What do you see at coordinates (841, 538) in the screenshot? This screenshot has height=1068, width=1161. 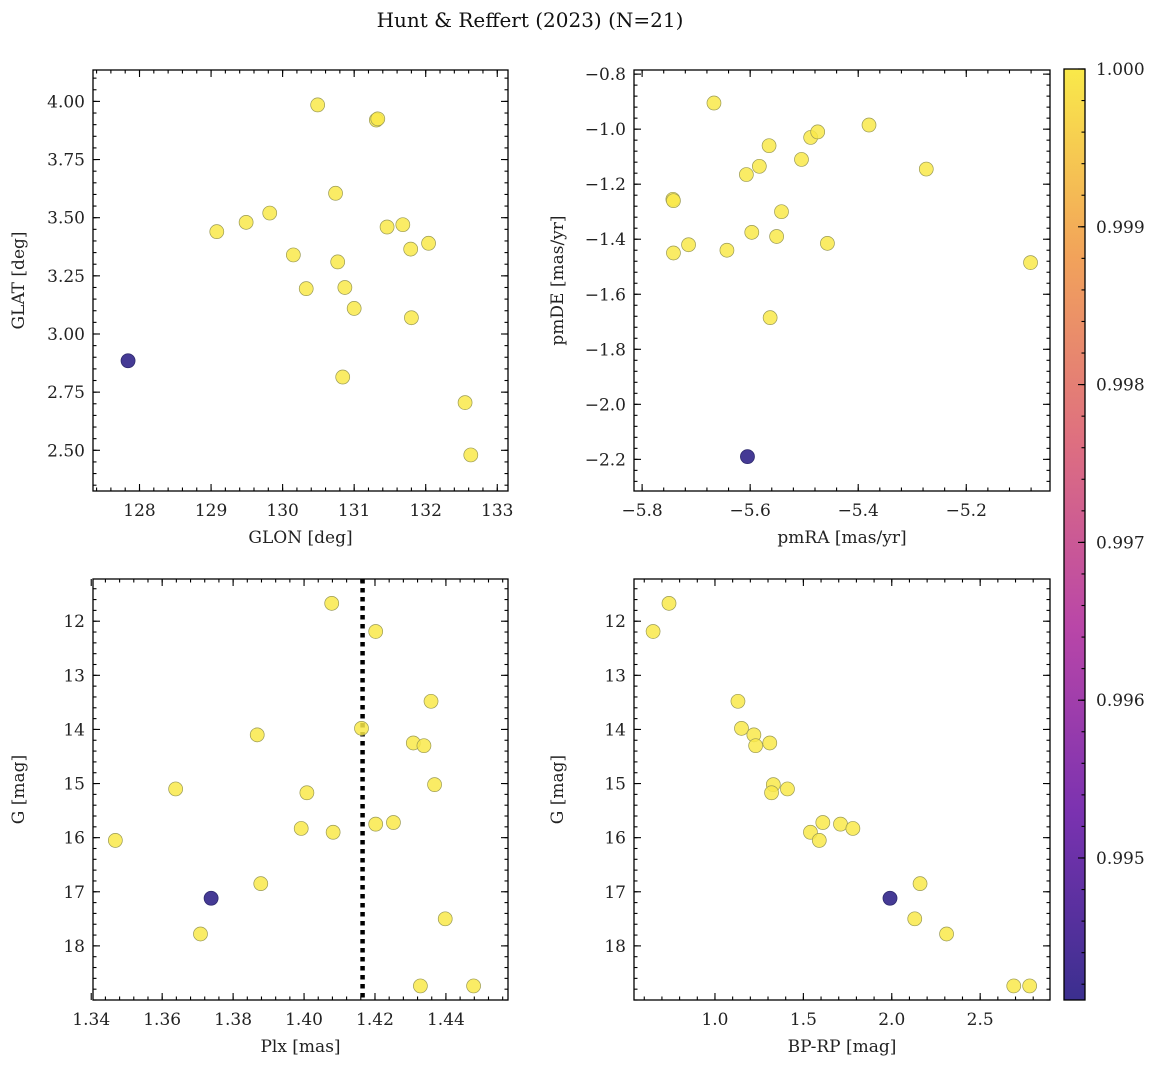 I see `x-axis-label: pmRA [mas/yr]` at bounding box center [841, 538].